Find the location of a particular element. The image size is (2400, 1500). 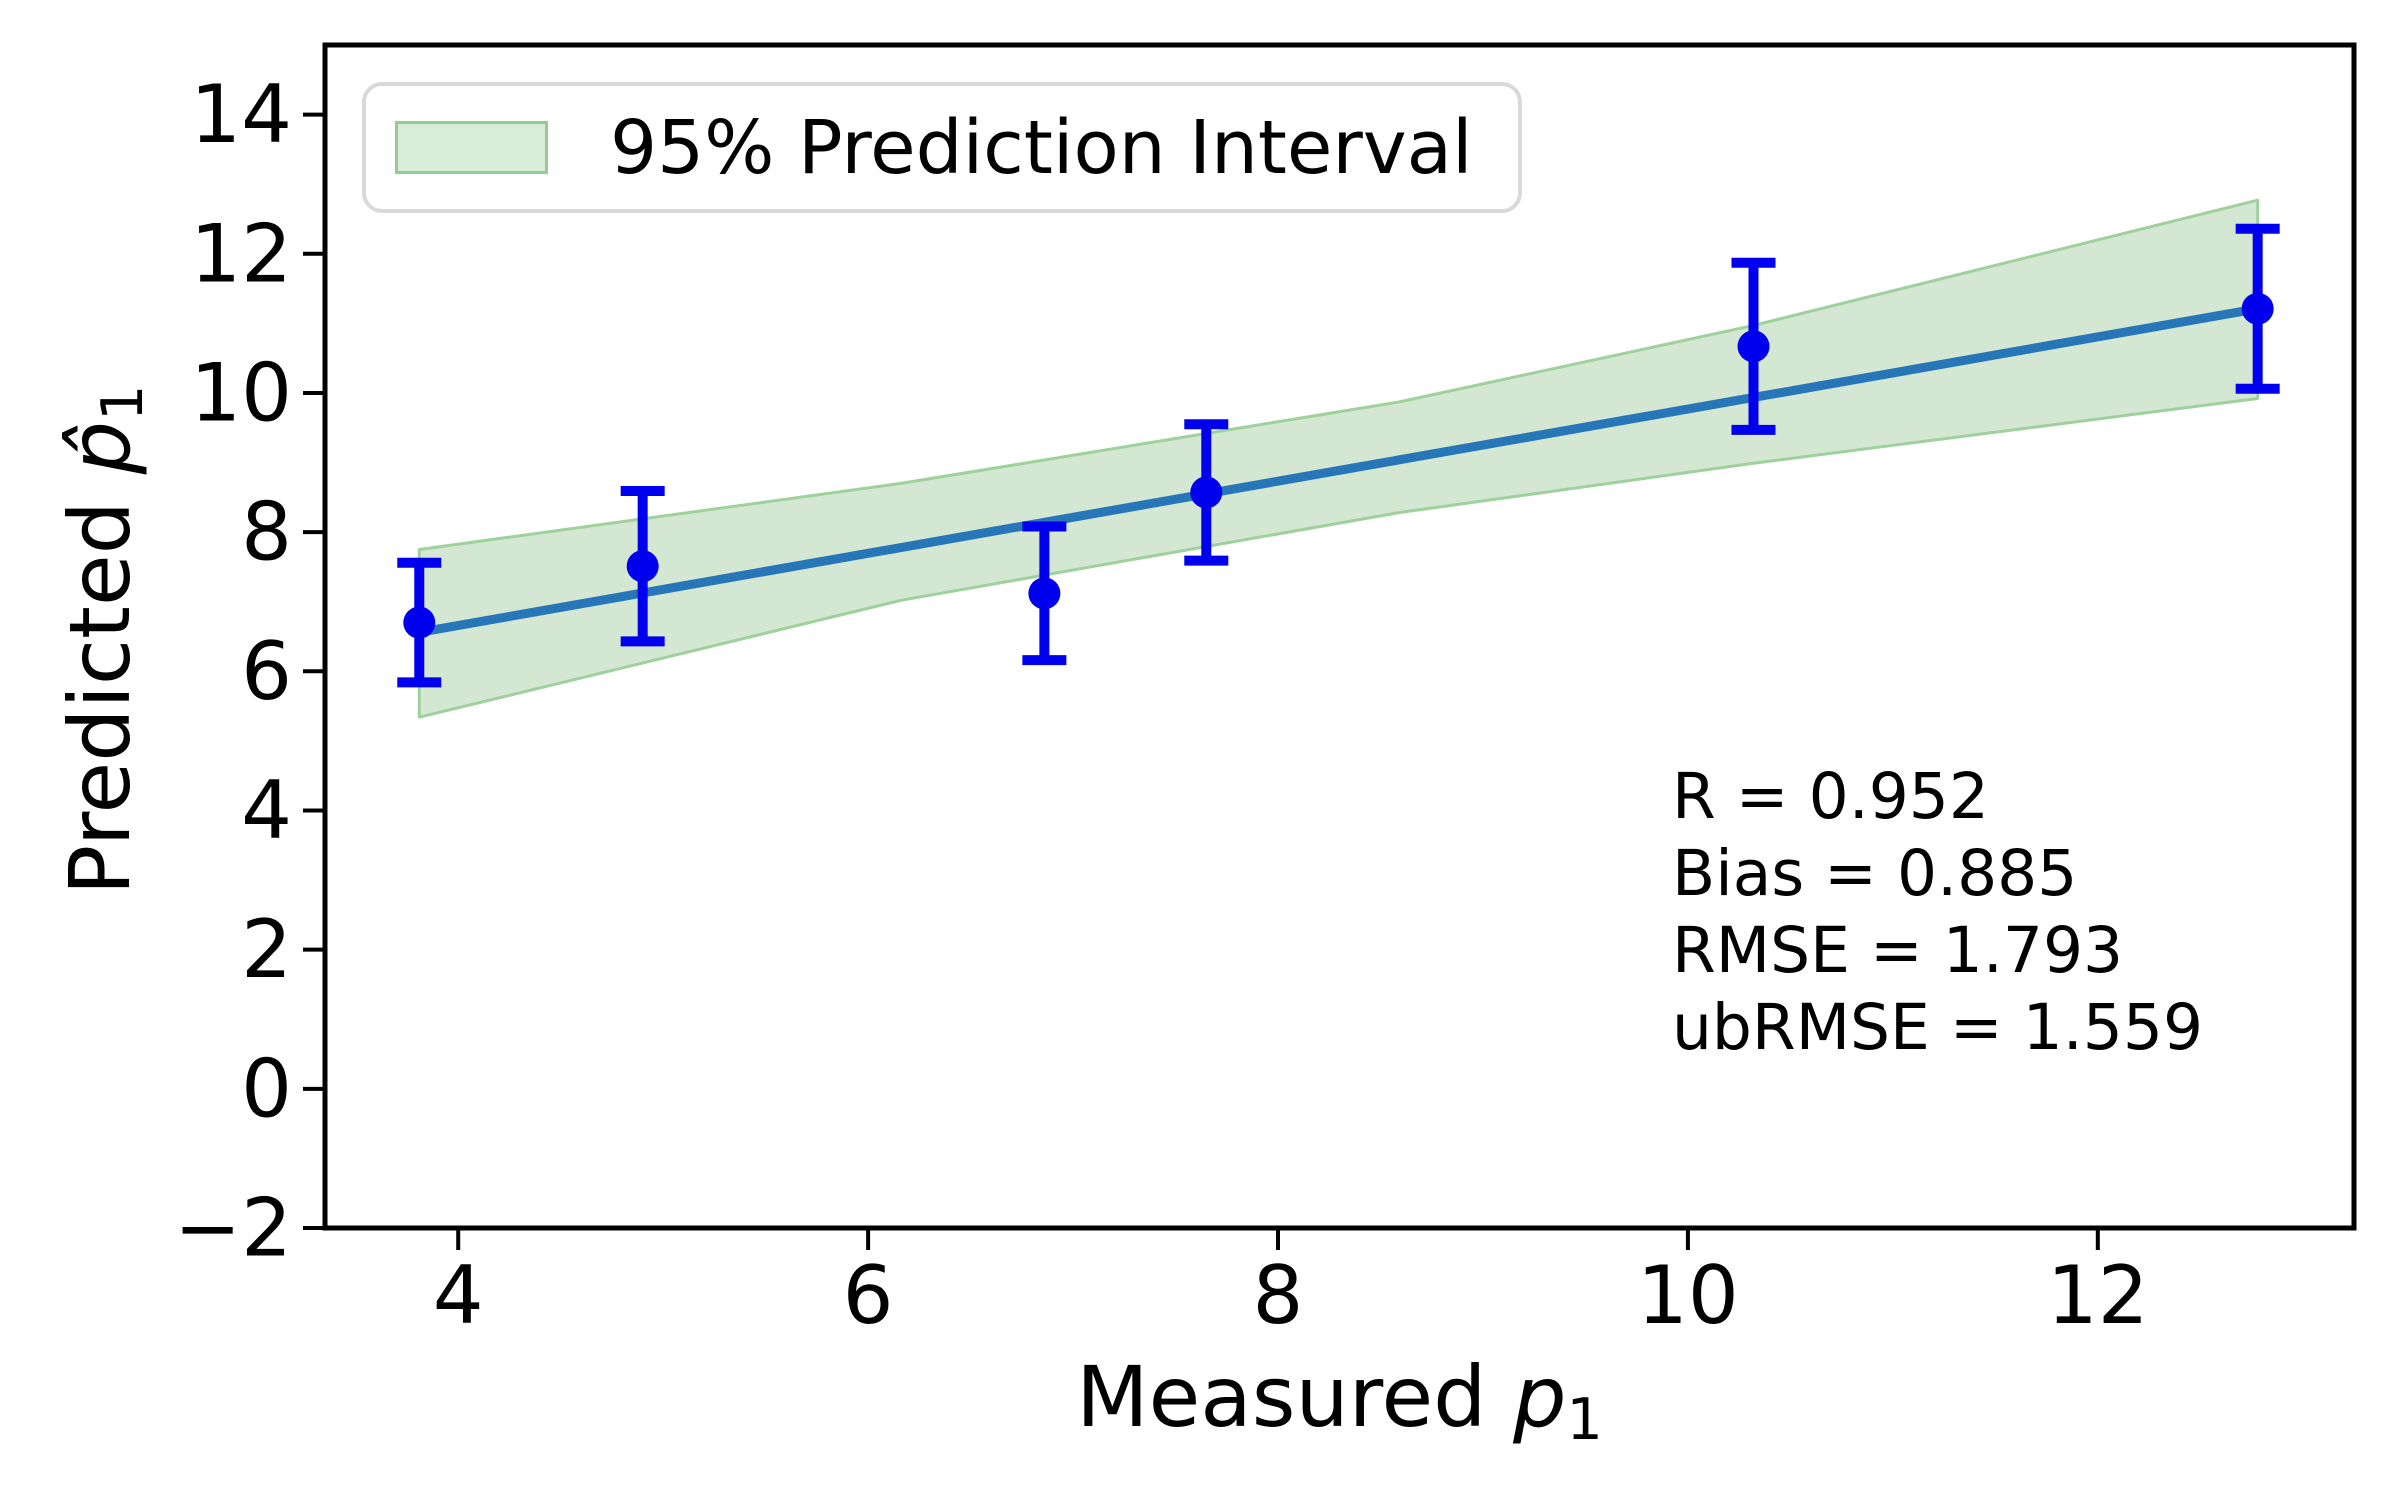

x-axis-label: Measured p1 is located at coordinates (1339, 1400).